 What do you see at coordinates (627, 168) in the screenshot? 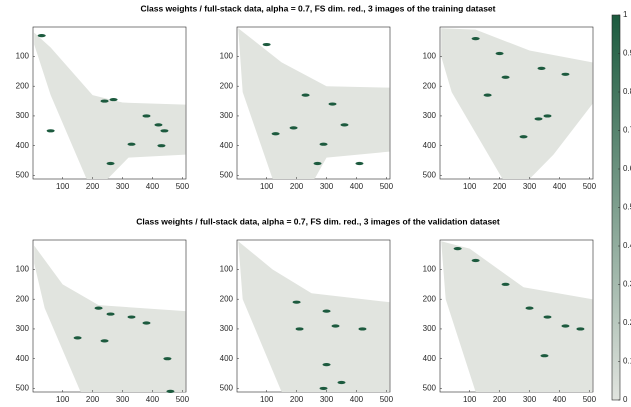
I see `colorbar-tick-label: 0.6` at bounding box center [627, 168].